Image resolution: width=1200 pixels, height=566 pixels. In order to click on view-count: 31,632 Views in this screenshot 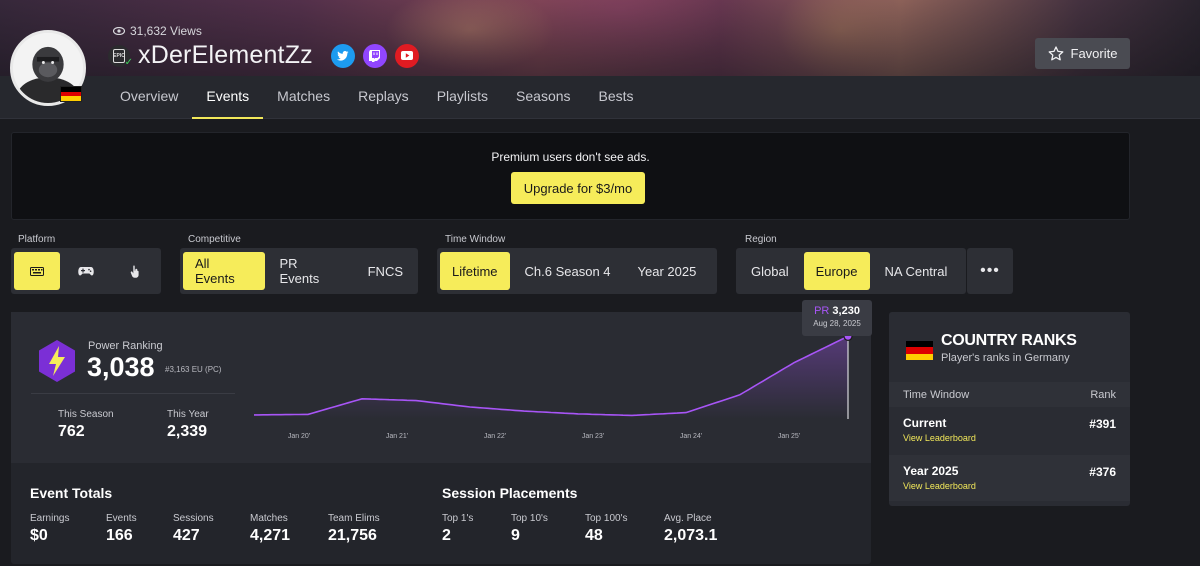, I will do `click(157, 31)`.